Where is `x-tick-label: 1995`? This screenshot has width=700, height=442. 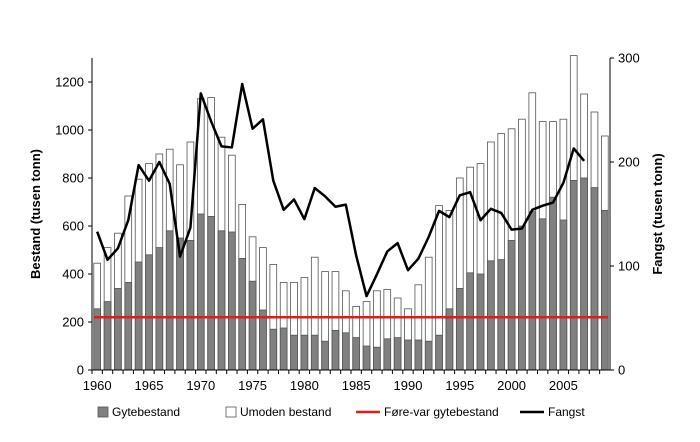
x-tick-label: 1995 is located at coordinates (459, 385).